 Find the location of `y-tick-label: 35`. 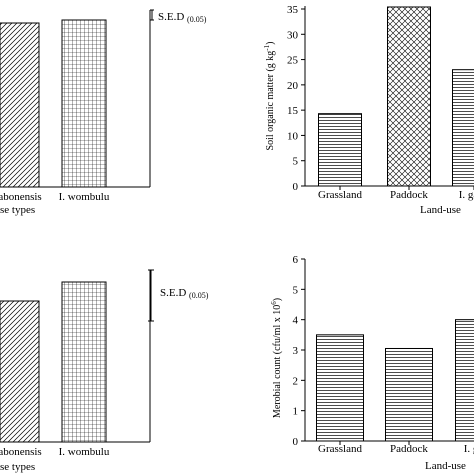

y-tick-label: 35 is located at coordinates (293, 10).